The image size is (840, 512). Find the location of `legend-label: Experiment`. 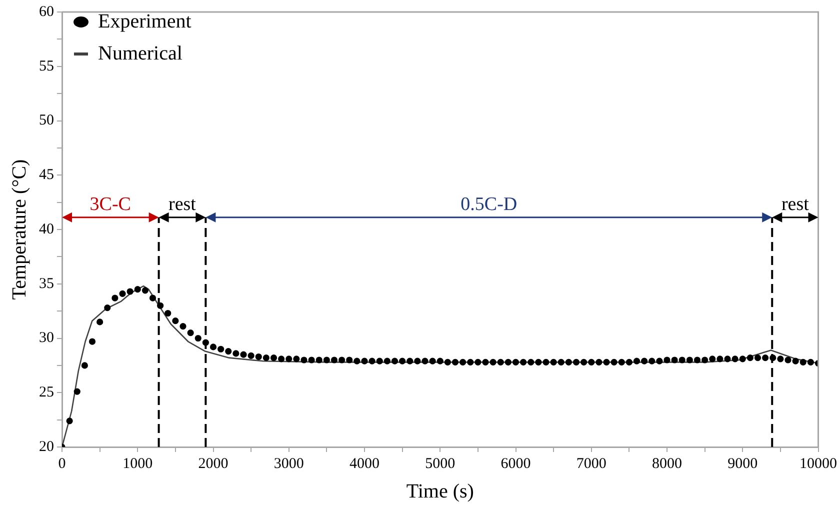

legend-label: Experiment is located at coordinates (145, 21).